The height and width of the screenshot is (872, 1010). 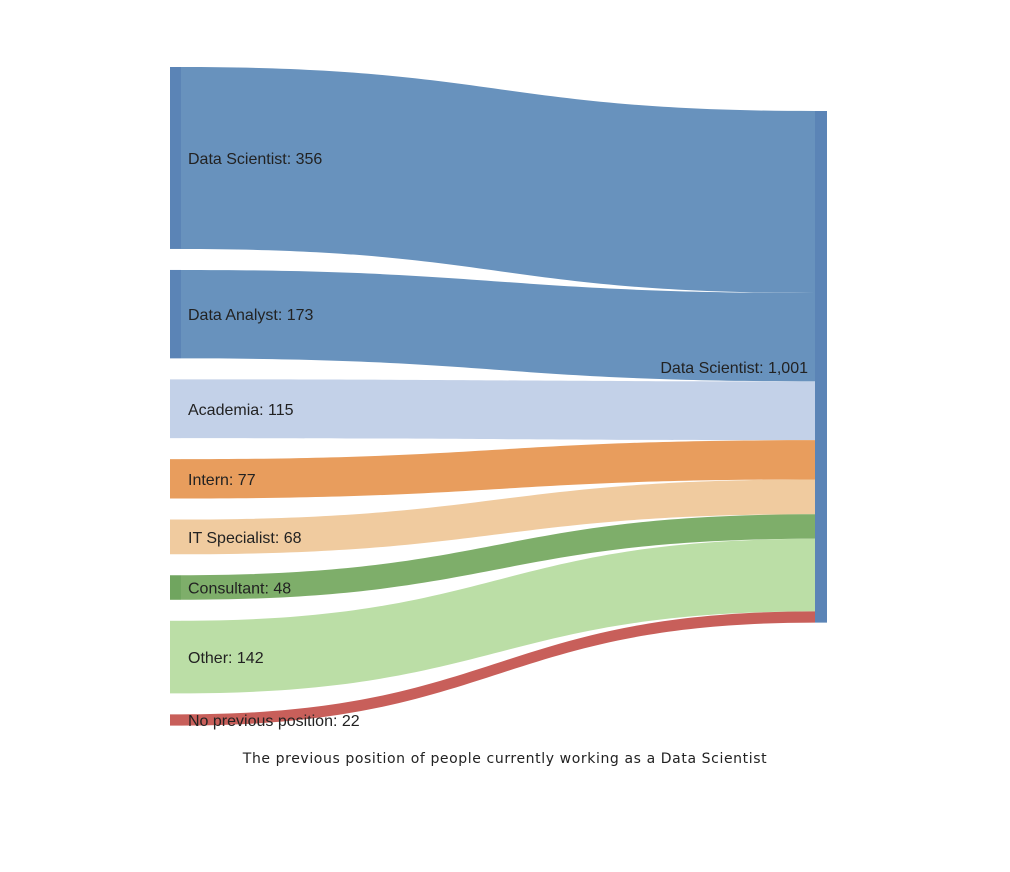 What do you see at coordinates (239, 589) in the screenshot?
I see `source-label-consultant-5: Consultant: 48` at bounding box center [239, 589].